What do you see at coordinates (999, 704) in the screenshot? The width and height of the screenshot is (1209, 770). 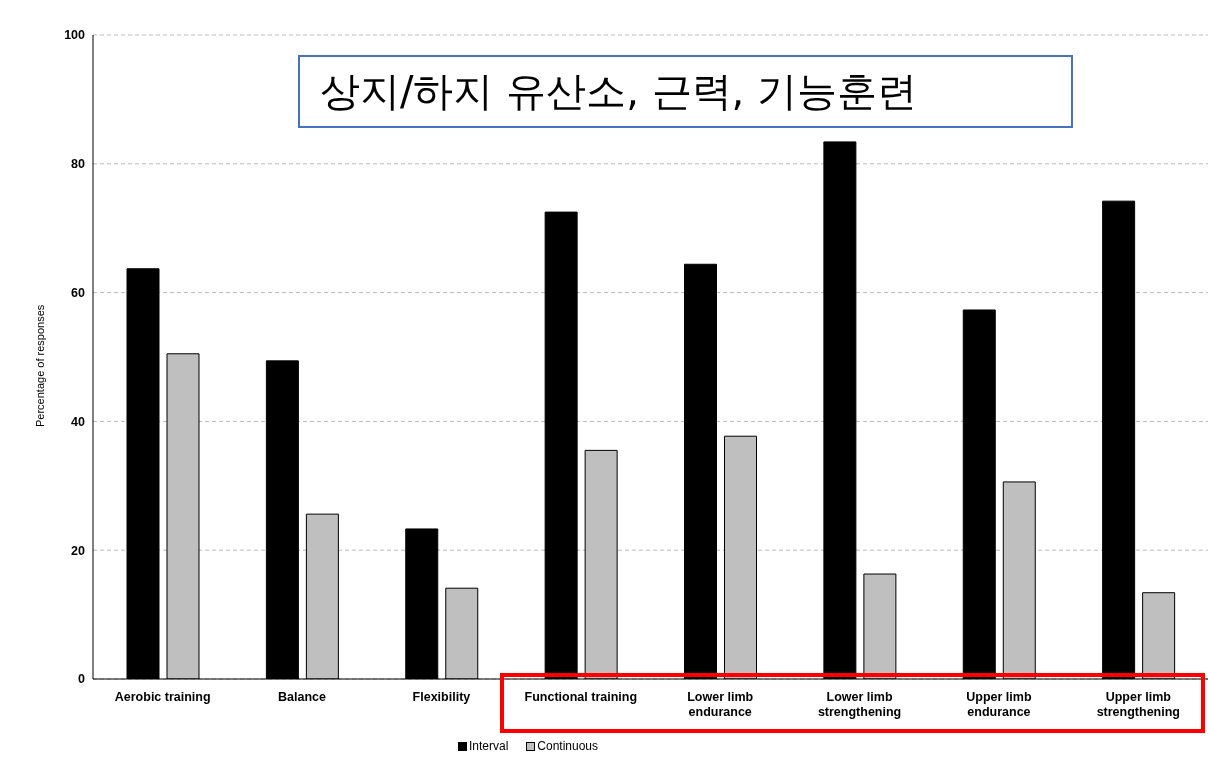 I see `x-tick-label: Upper limb endurance` at bounding box center [999, 704].